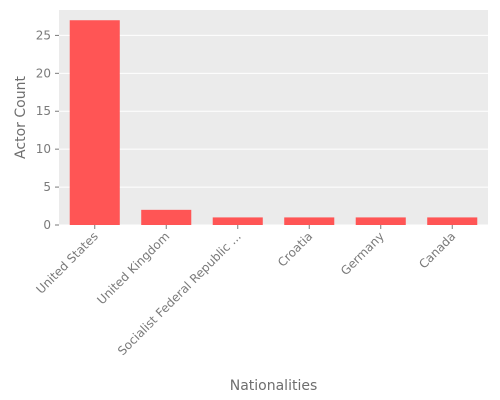 The height and width of the screenshot is (400, 500). Describe the element at coordinates (437, 250) in the screenshot. I see `x-tick-label: Canada` at that location.